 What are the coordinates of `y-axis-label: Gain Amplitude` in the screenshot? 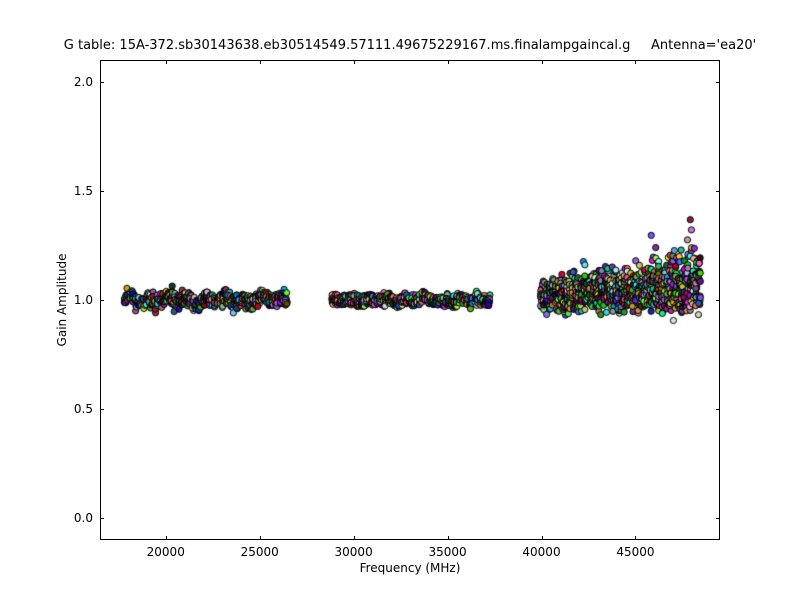 It's located at (62, 300).